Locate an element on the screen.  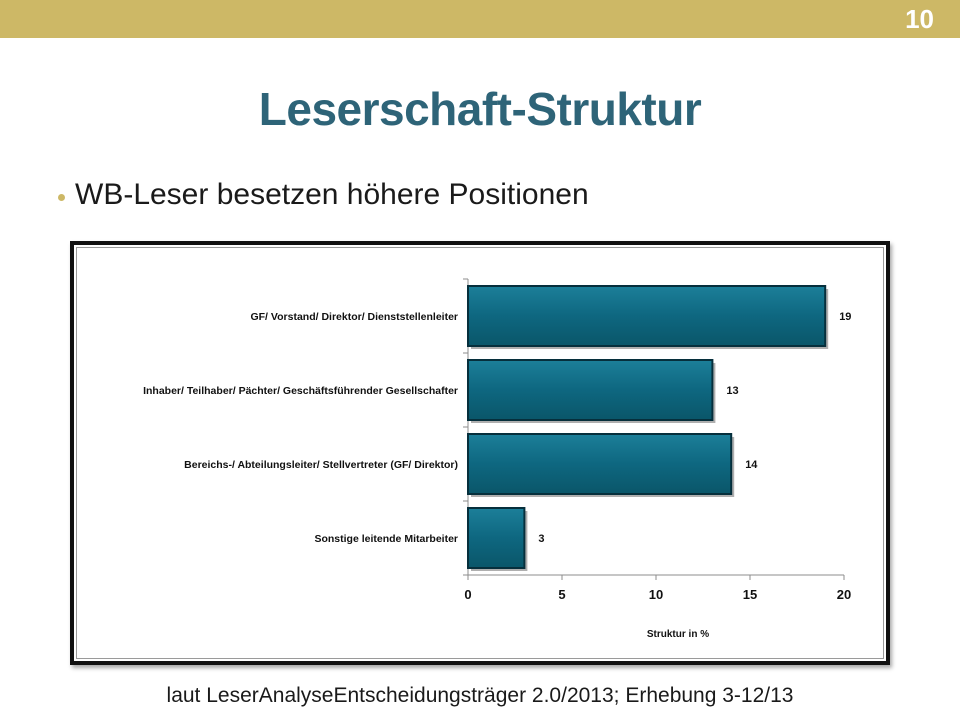
x-tick-label: 10 is located at coordinates (656, 594).